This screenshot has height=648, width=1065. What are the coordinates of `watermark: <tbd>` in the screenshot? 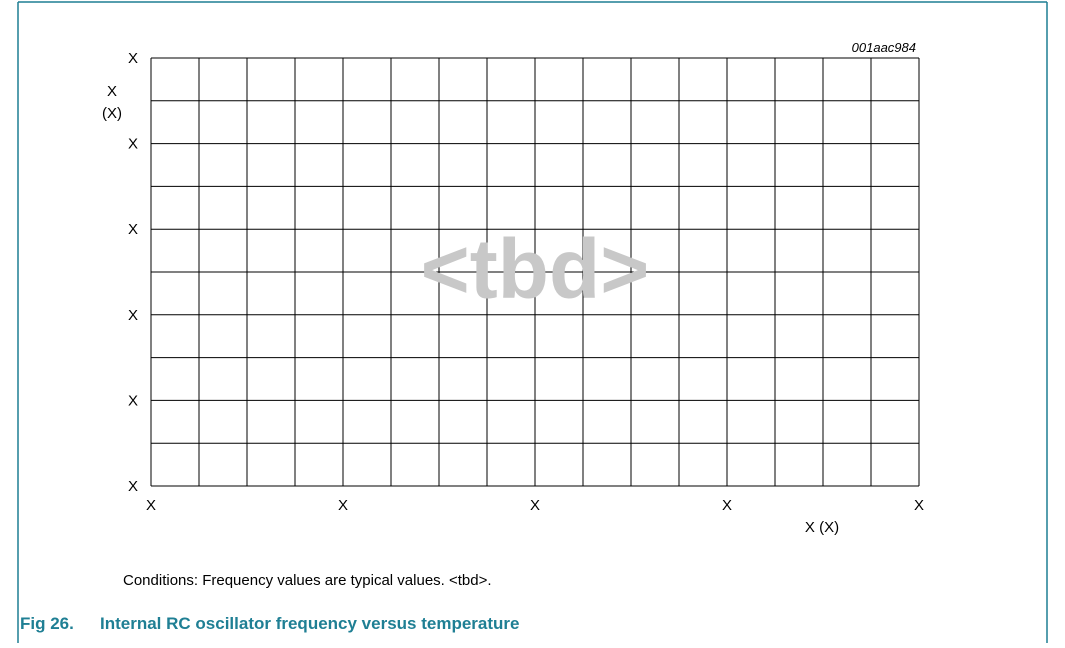 It's located at (535, 269).